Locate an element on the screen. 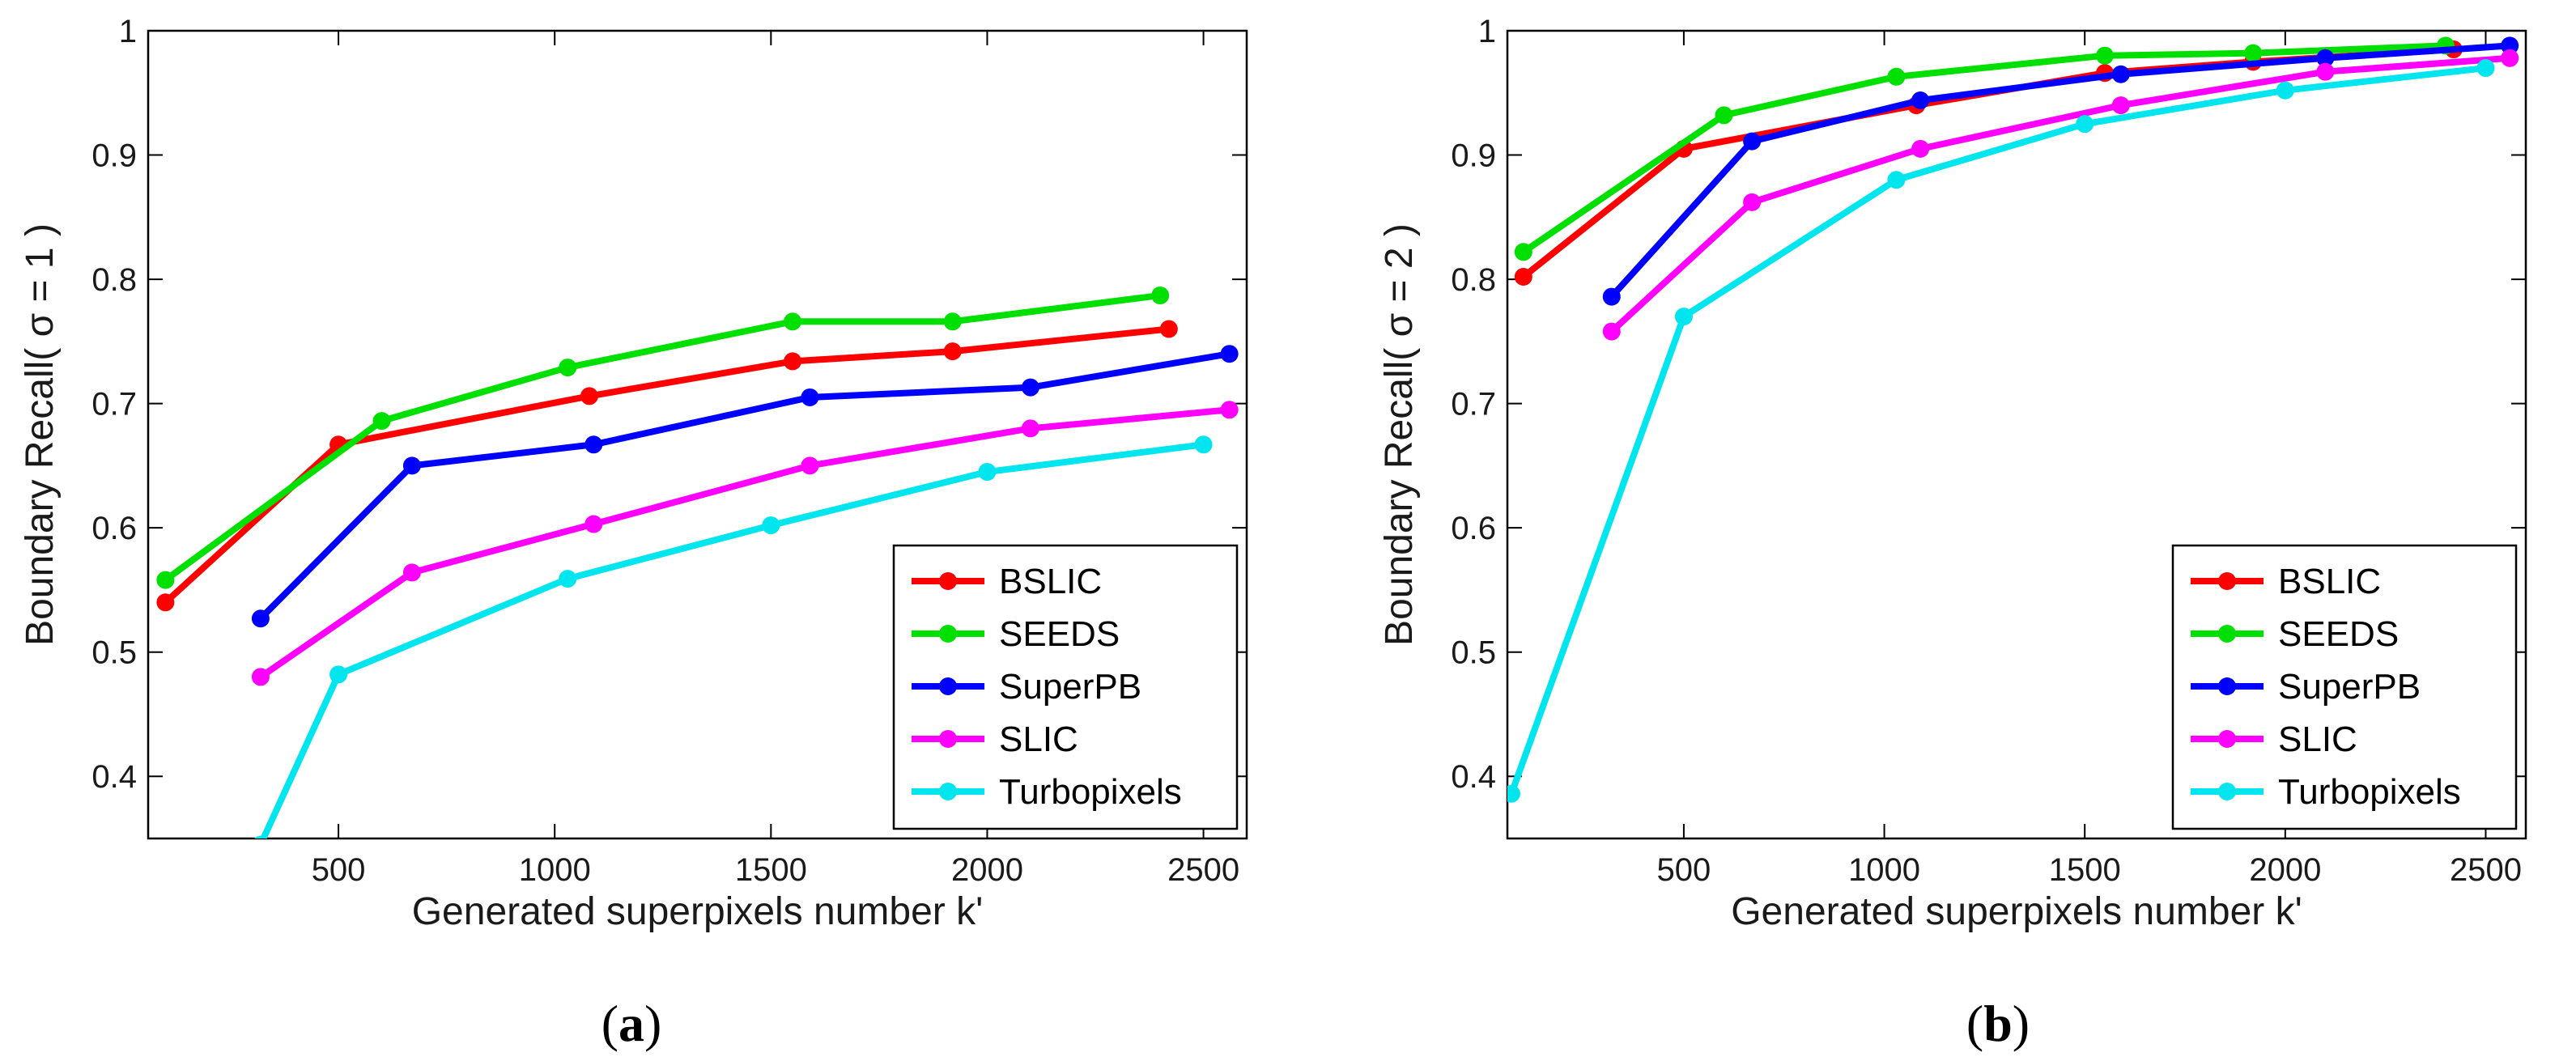  caption-letter: b is located at coordinates (1998, 1023).